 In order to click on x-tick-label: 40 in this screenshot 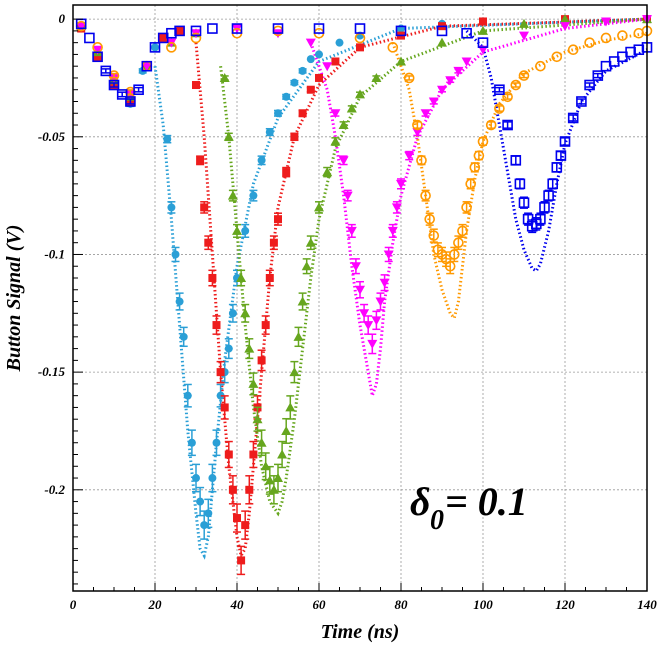, I will do `click(237, 604)`.